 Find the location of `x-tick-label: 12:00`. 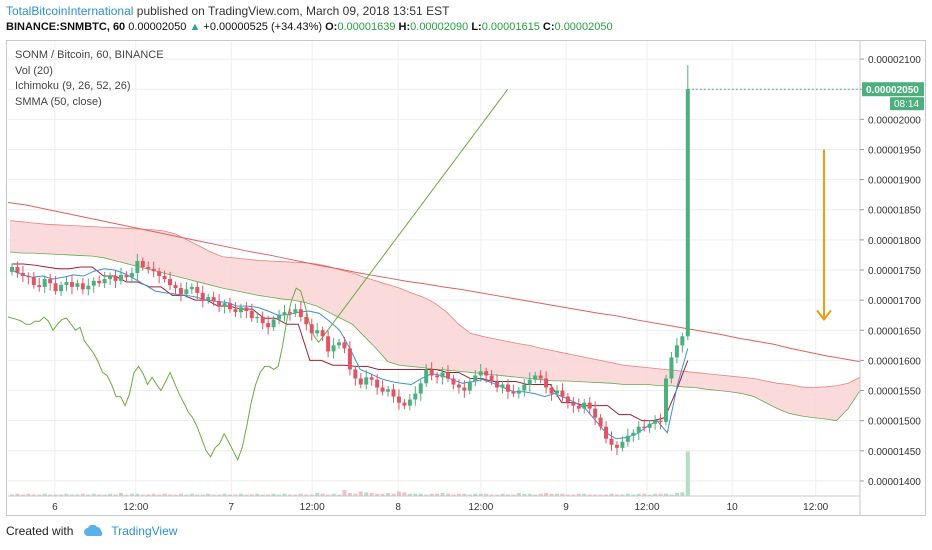

x-tick-label: 12:00 is located at coordinates (815, 507).